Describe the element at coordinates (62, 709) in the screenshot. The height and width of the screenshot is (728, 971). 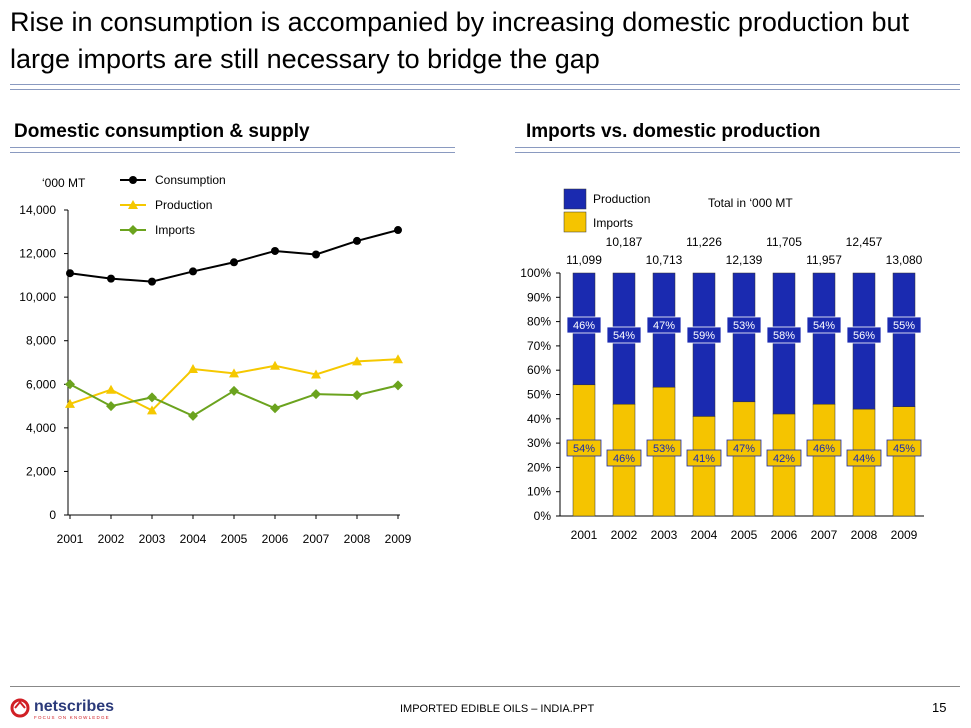
I see `netscribes-logo: netscribes FOCUS ON KNOWLEDGE` at that location.